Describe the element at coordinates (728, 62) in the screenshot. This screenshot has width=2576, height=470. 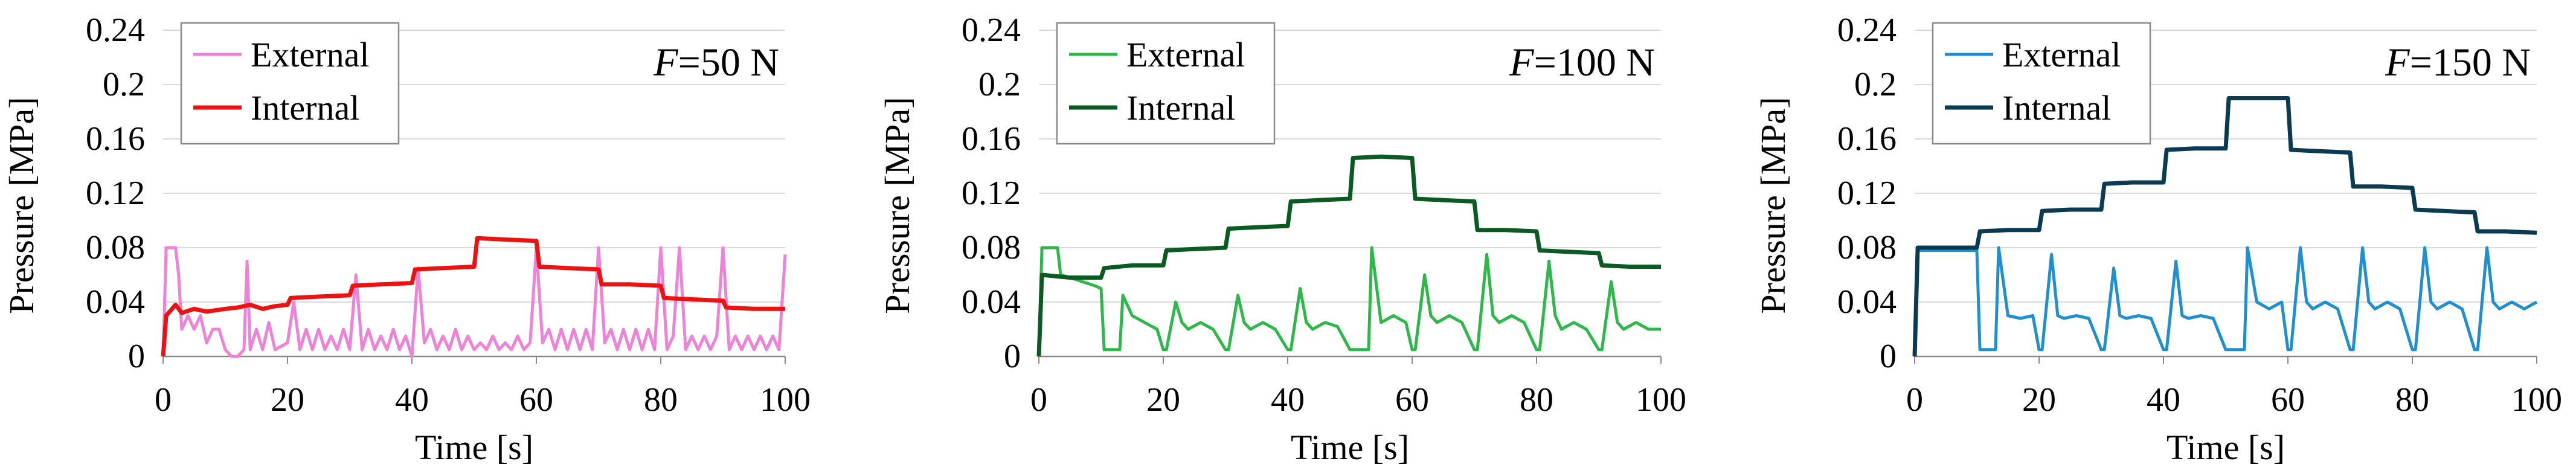
I see `force-value: =50 N` at that location.